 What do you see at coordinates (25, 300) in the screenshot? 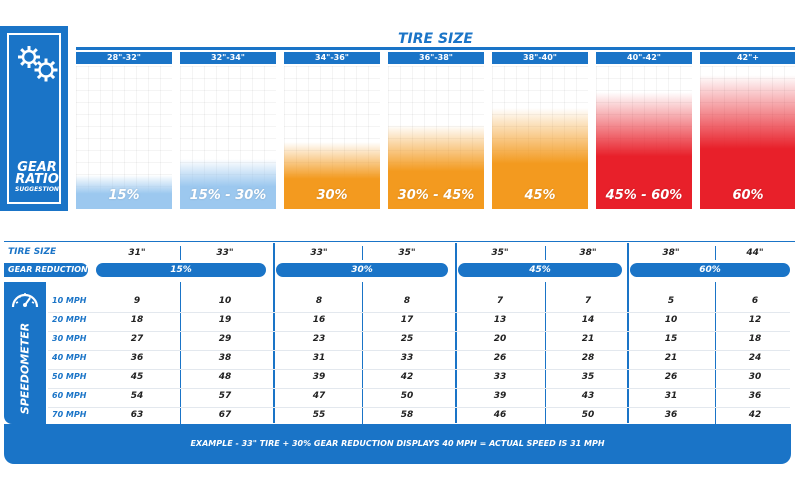
I see `speedometer-icon` at bounding box center [25, 300].